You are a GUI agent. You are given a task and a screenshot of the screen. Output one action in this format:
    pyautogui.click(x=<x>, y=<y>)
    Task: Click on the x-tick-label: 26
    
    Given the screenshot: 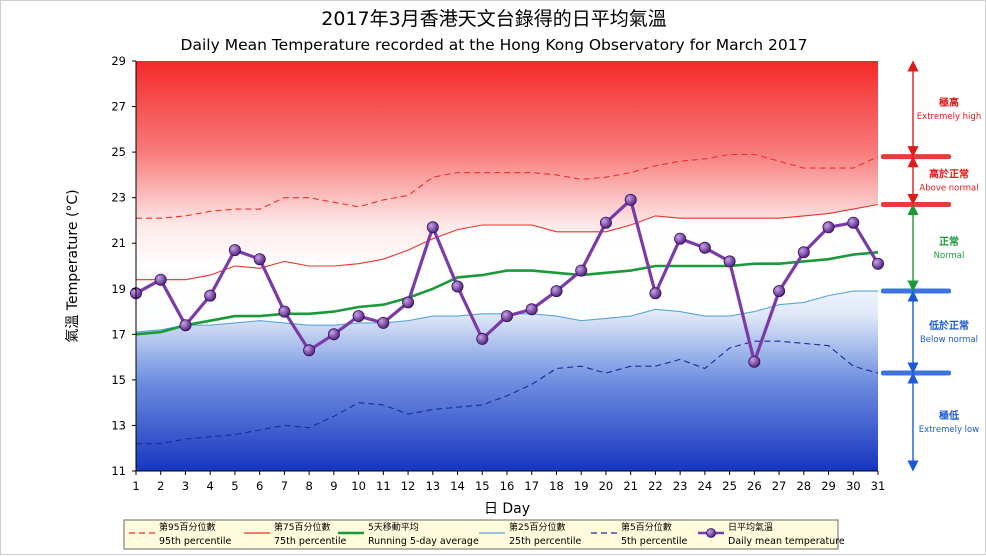 What is the action you would take?
    pyautogui.click(x=754, y=486)
    